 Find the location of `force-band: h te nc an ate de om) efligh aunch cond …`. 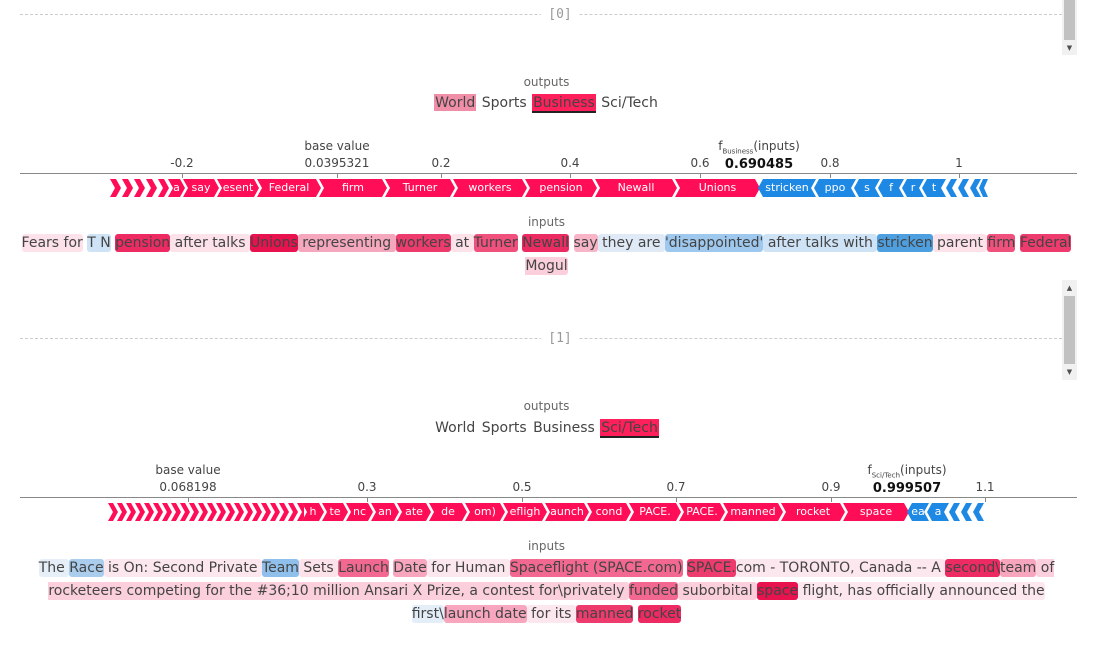

force-band: h te nc an ate de om) efligh aunch cond … is located at coordinates (549, 512).